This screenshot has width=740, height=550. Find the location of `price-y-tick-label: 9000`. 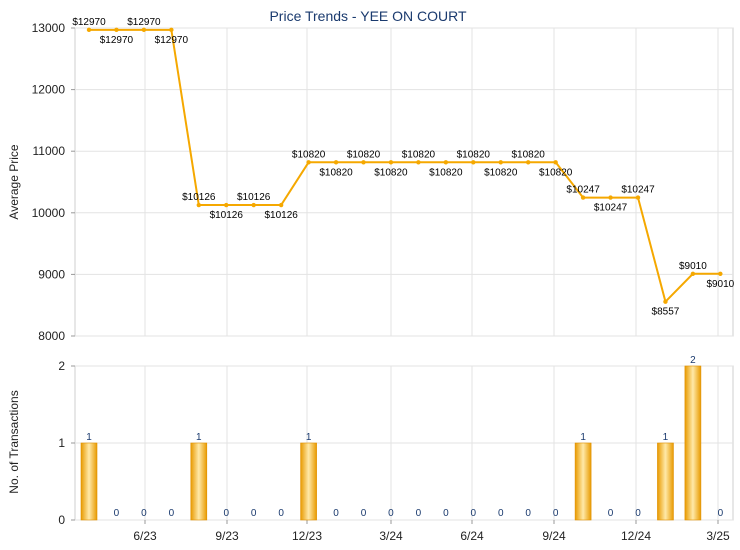

price-y-tick-label: 9000 is located at coordinates (51, 274).